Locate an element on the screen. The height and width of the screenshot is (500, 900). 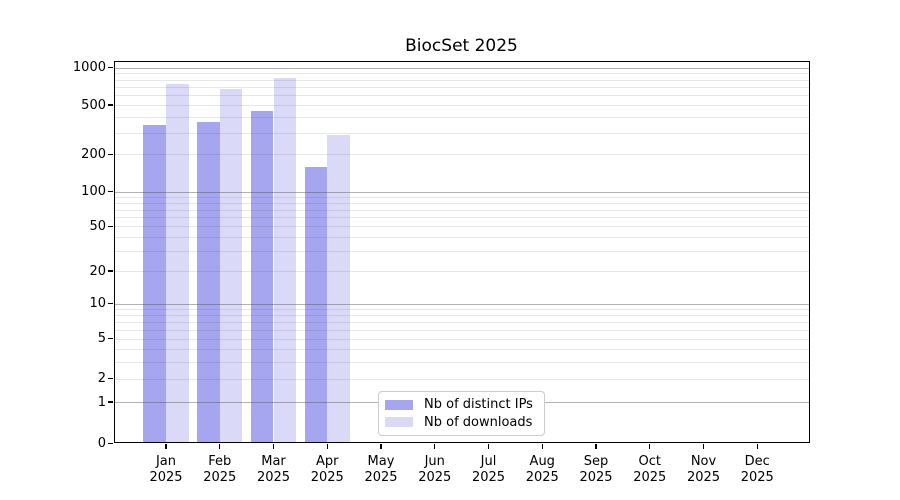
month-label: Feb is located at coordinates (220, 461).